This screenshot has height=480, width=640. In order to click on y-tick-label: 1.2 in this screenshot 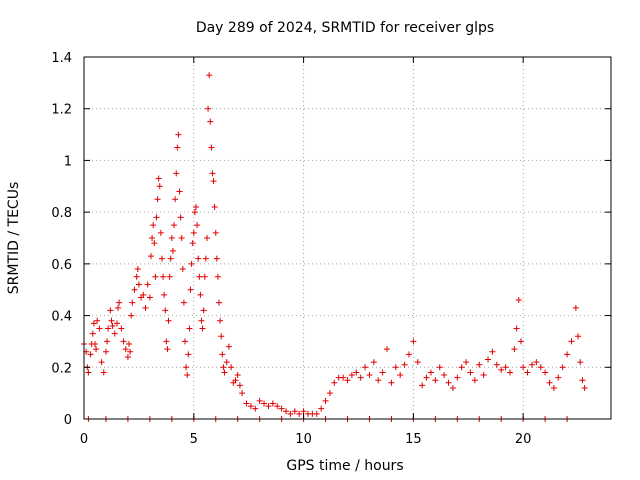, I will do `click(61, 110)`.